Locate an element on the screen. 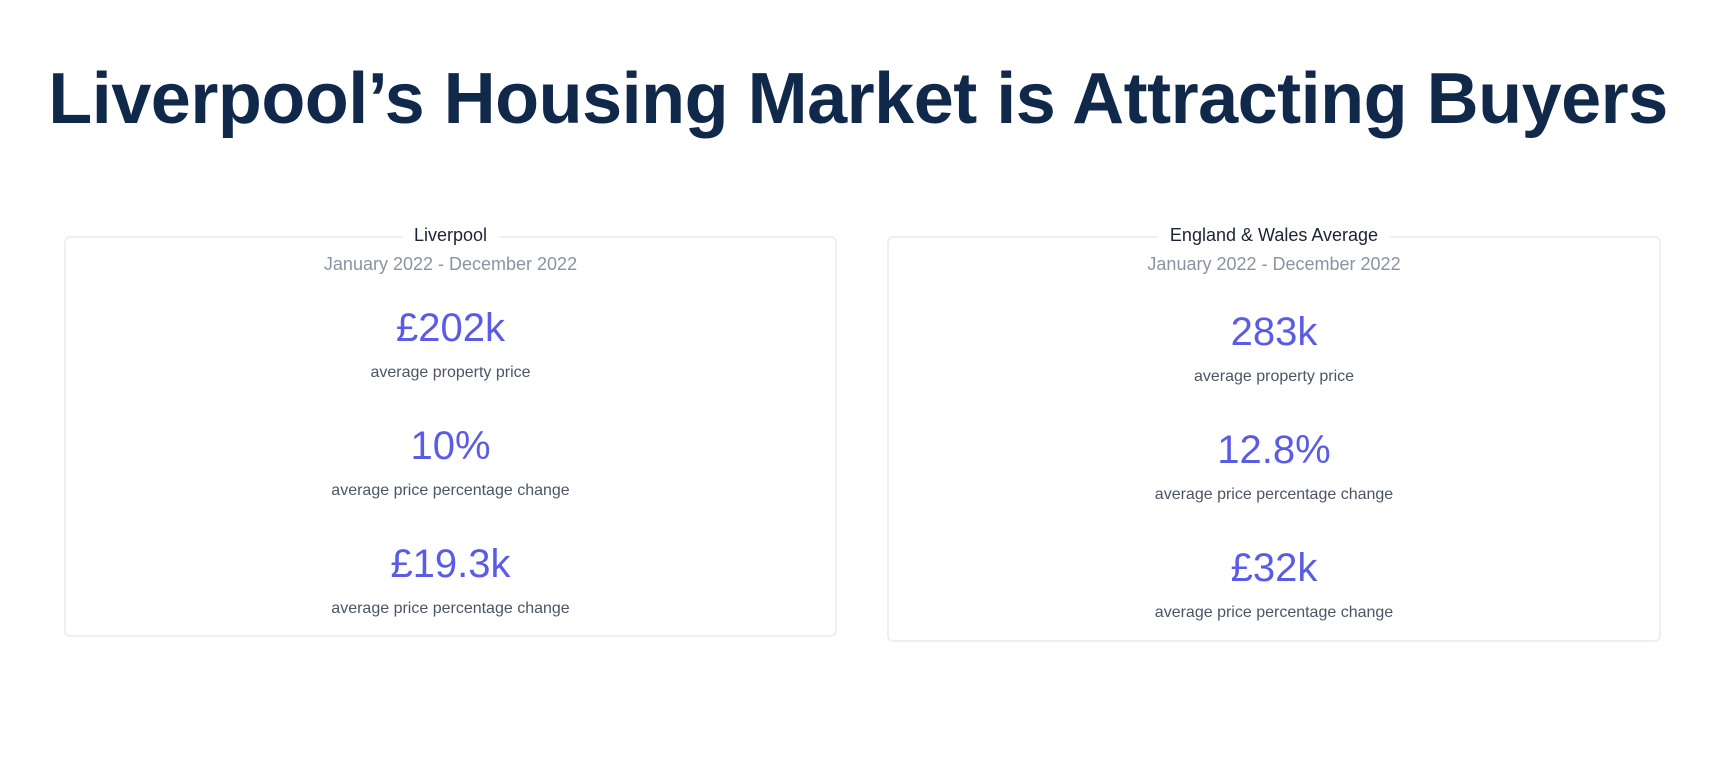  card-title: Liverpool is located at coordinates (450, 235).